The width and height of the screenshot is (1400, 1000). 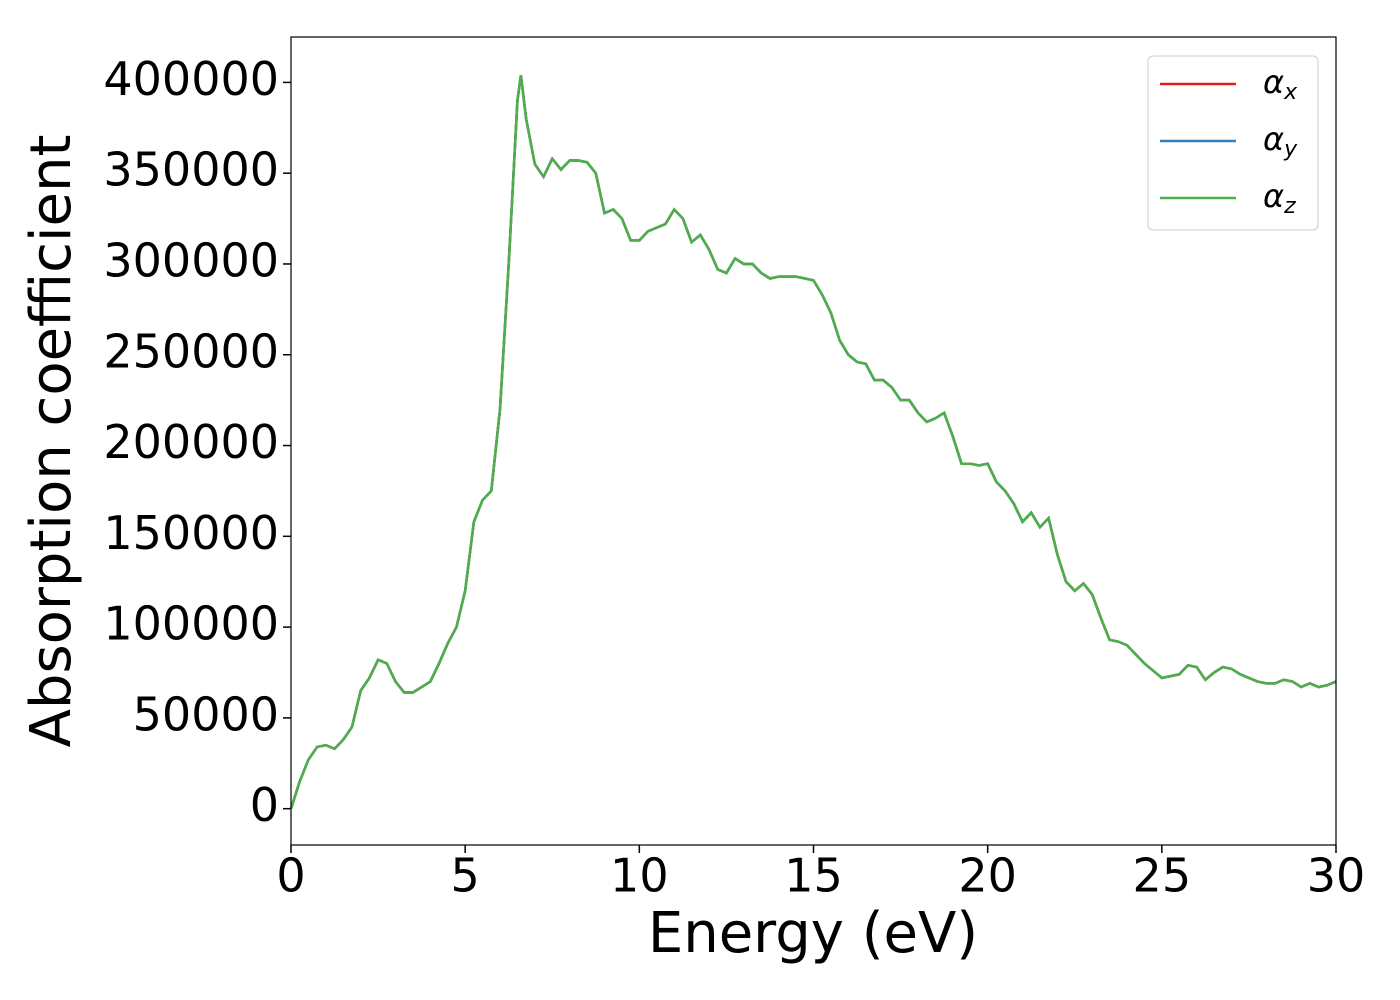 What do you see at coordinates (206, 714) in the screenshot?
I see `y-tick-label: 50000` at bounding box center [206, 714].